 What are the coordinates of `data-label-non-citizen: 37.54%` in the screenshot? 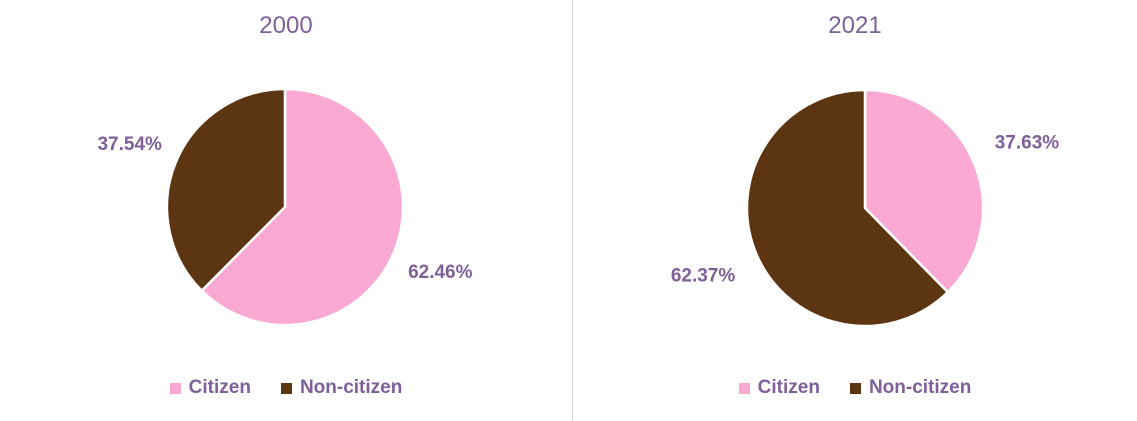 It's located at (129, 144).